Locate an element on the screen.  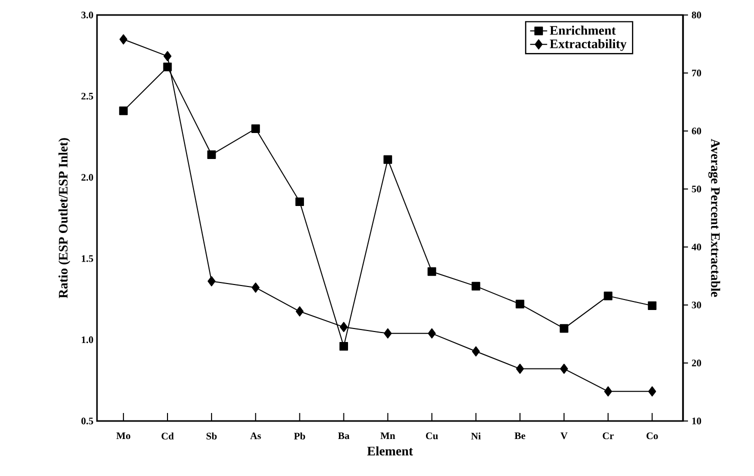
x-tick-label: As is located at coordinates (255, 436).